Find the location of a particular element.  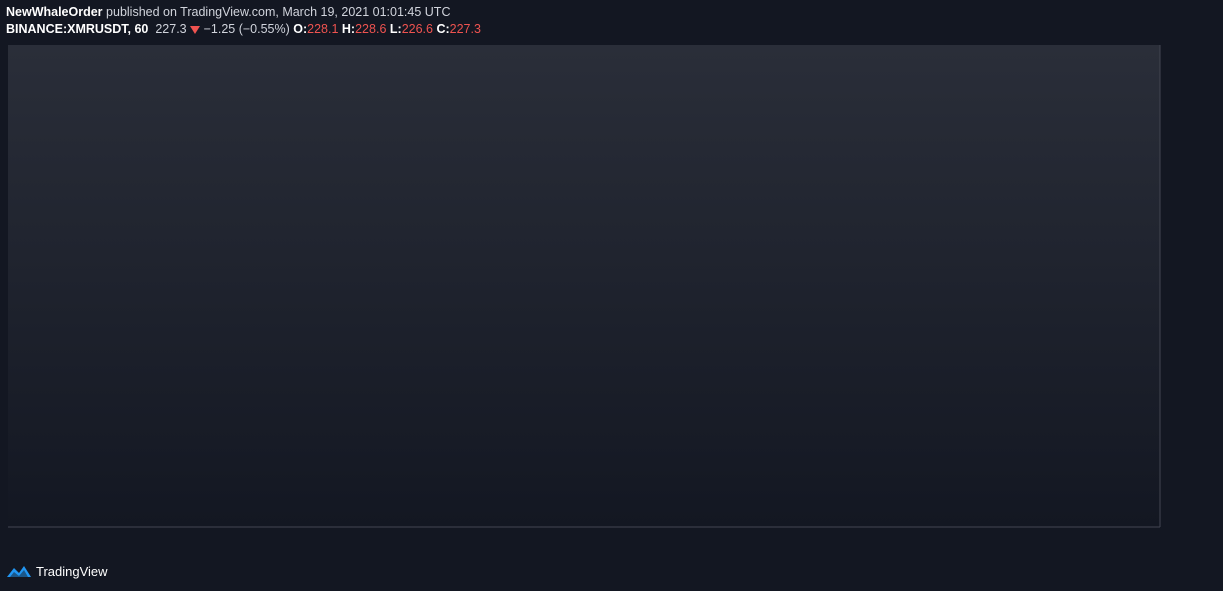

c-value: 227.3 is located at coordinates (465, 29).